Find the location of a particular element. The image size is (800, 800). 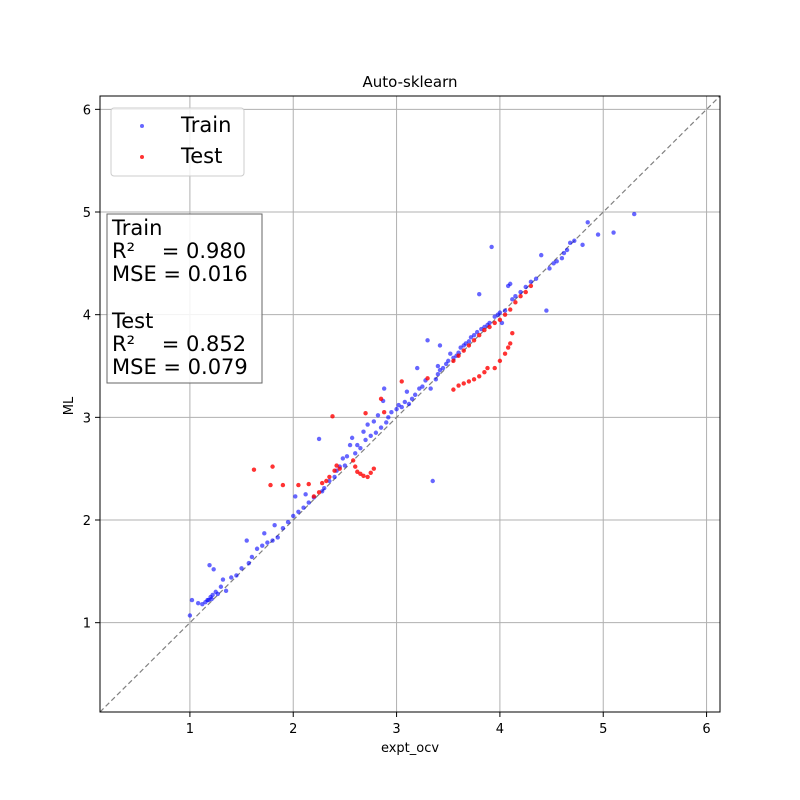

y-tick-label: 4 is located at coordinates (87, 316).